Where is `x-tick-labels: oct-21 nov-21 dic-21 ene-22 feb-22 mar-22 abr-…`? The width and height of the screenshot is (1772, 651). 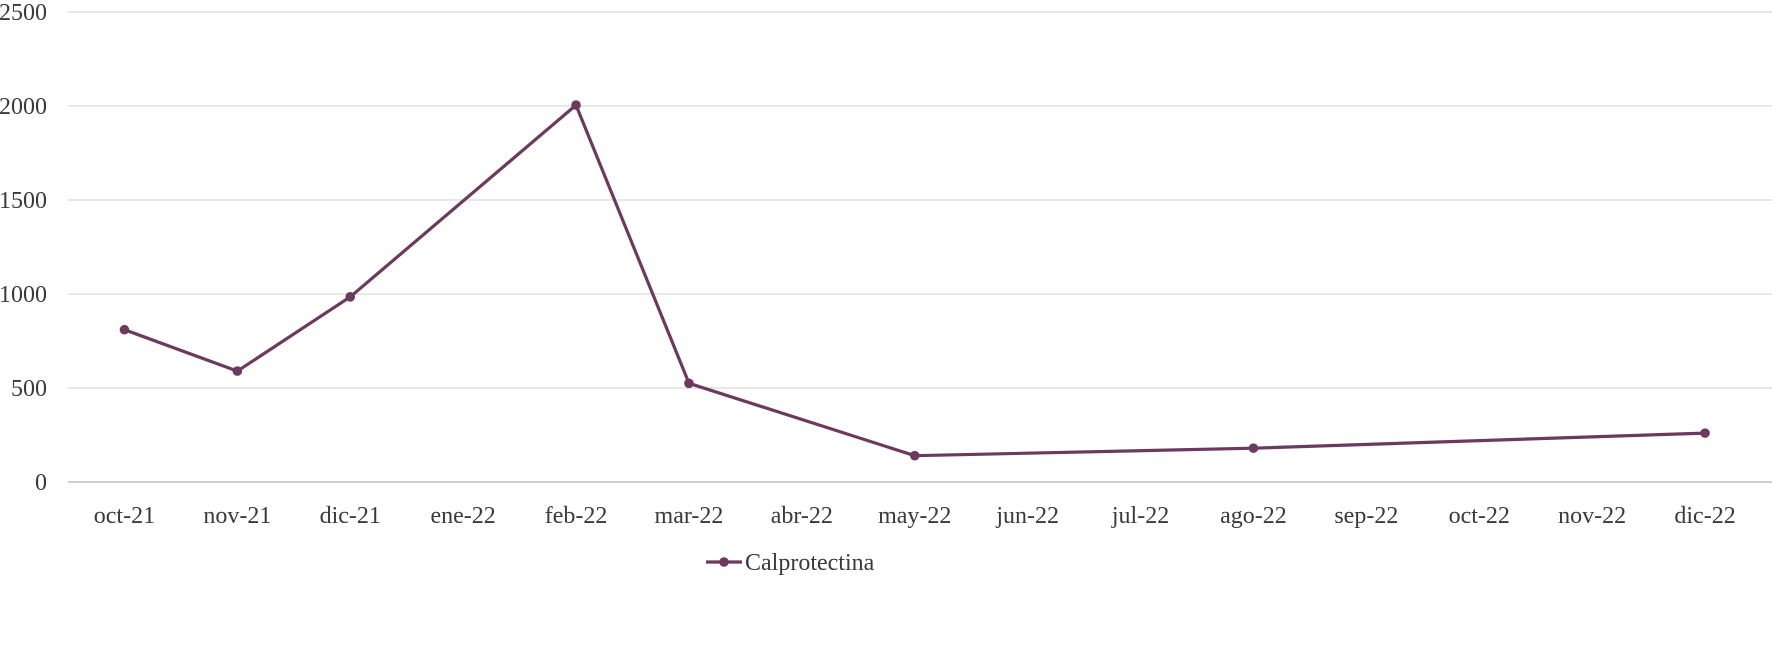 x-tick-labels: oct-21 nov-21 dic-21 ene-22 feb-22 mar-22 abr-… is located at coordinates (915, 516).